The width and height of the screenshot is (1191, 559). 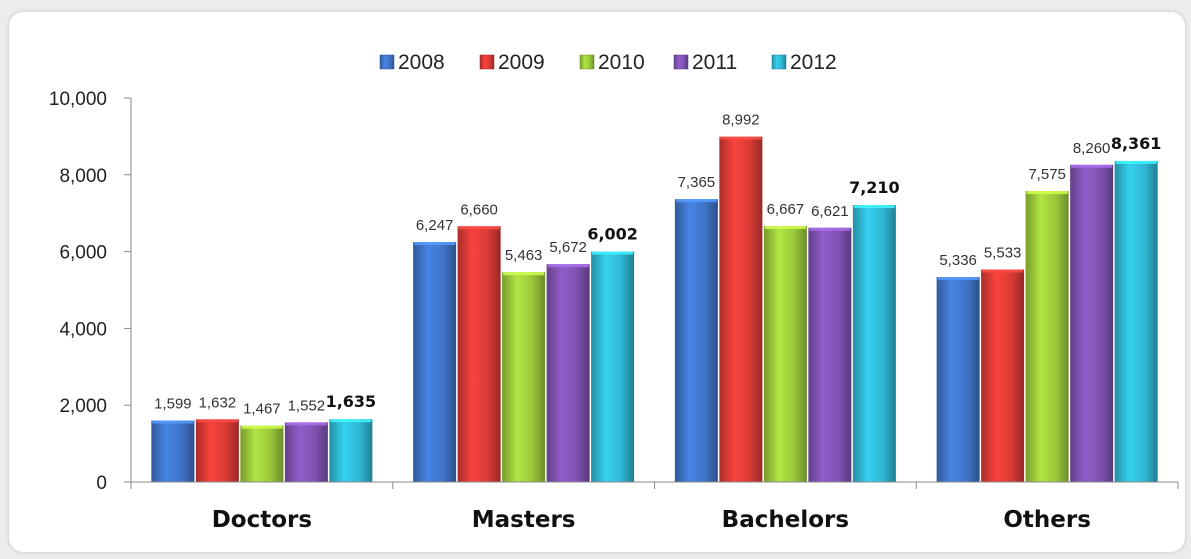 What do you see at coordinates (83, 329) in the screenshot?
I see `y-tick-label: 4,000` at bounding box center [83, 329].